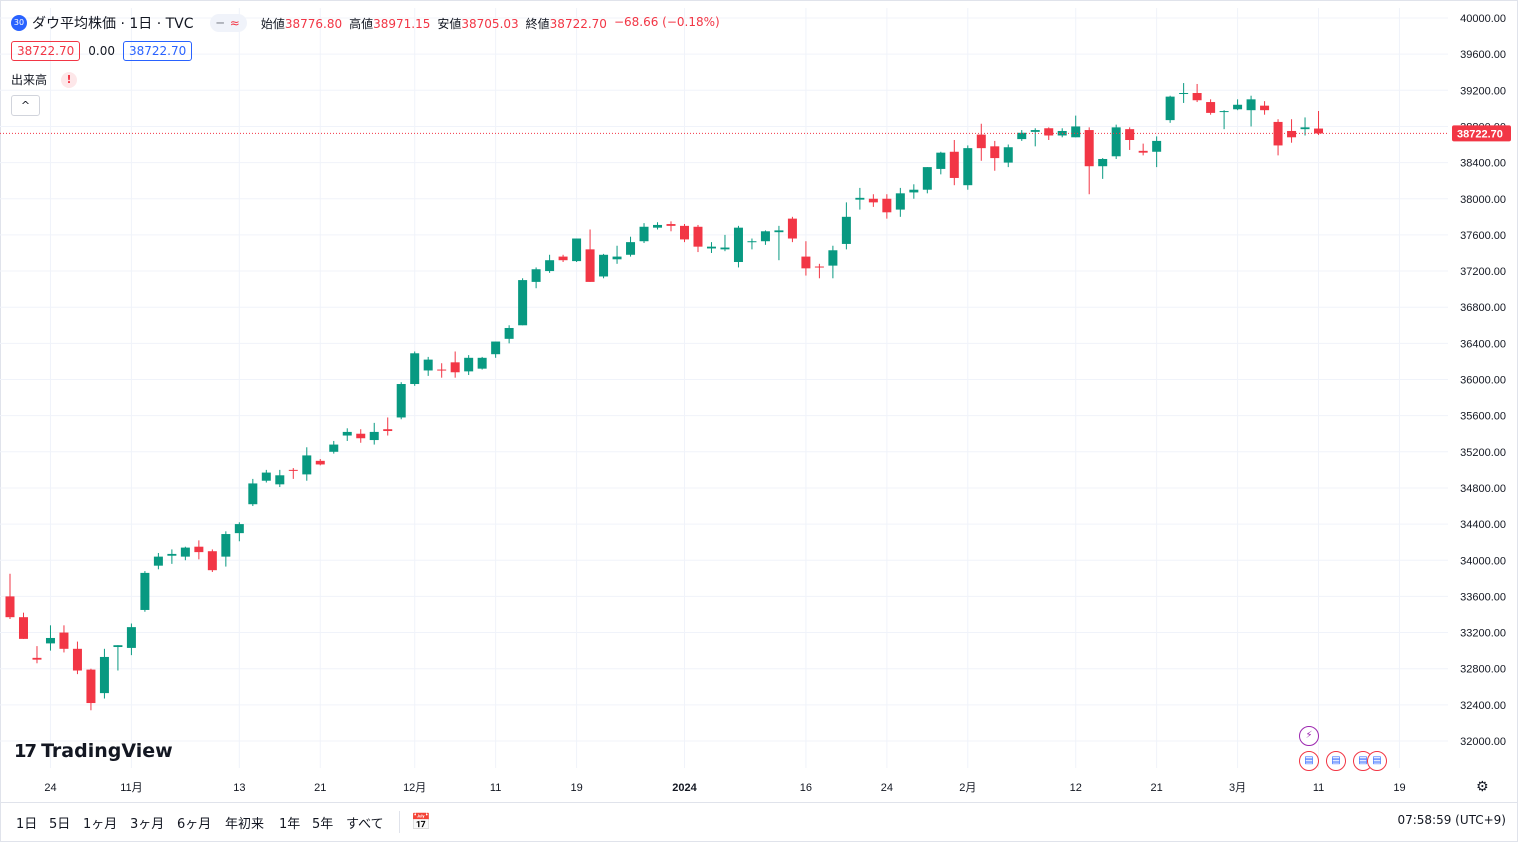 The width and height of the screenshot is (1518, 843). I want to click on time-tick-label: 12, so click(1076, 788).